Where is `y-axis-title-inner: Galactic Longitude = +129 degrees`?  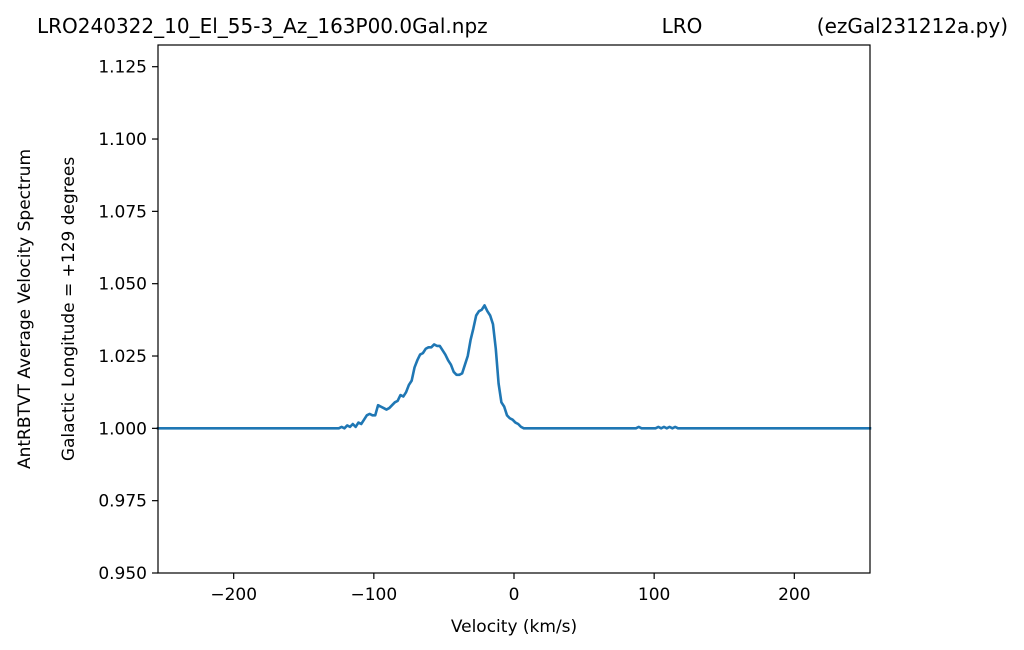 y-axis-title-inner: Galactic Longitude = +129 degrees is located at coordinates (69, 309).